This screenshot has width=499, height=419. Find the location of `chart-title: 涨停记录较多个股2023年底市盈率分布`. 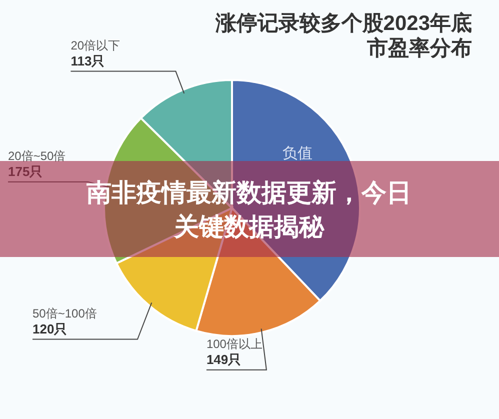

chart-title: 涨停记录较多个股2023年底市盈率分布 is located at coordinates (343, 35).